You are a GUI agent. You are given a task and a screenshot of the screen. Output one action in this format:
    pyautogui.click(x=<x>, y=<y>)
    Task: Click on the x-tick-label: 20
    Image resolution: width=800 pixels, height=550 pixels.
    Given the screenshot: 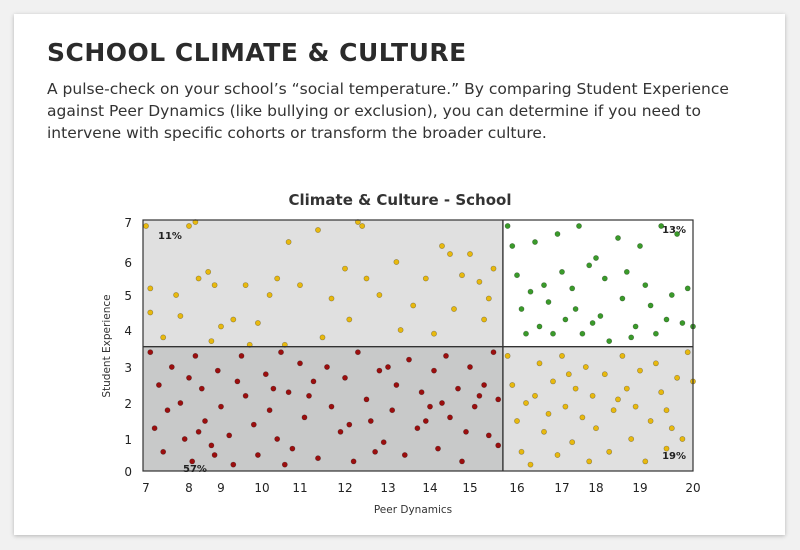 What is the action you would take?
    pyautogui.click(x=692, y=488)
    